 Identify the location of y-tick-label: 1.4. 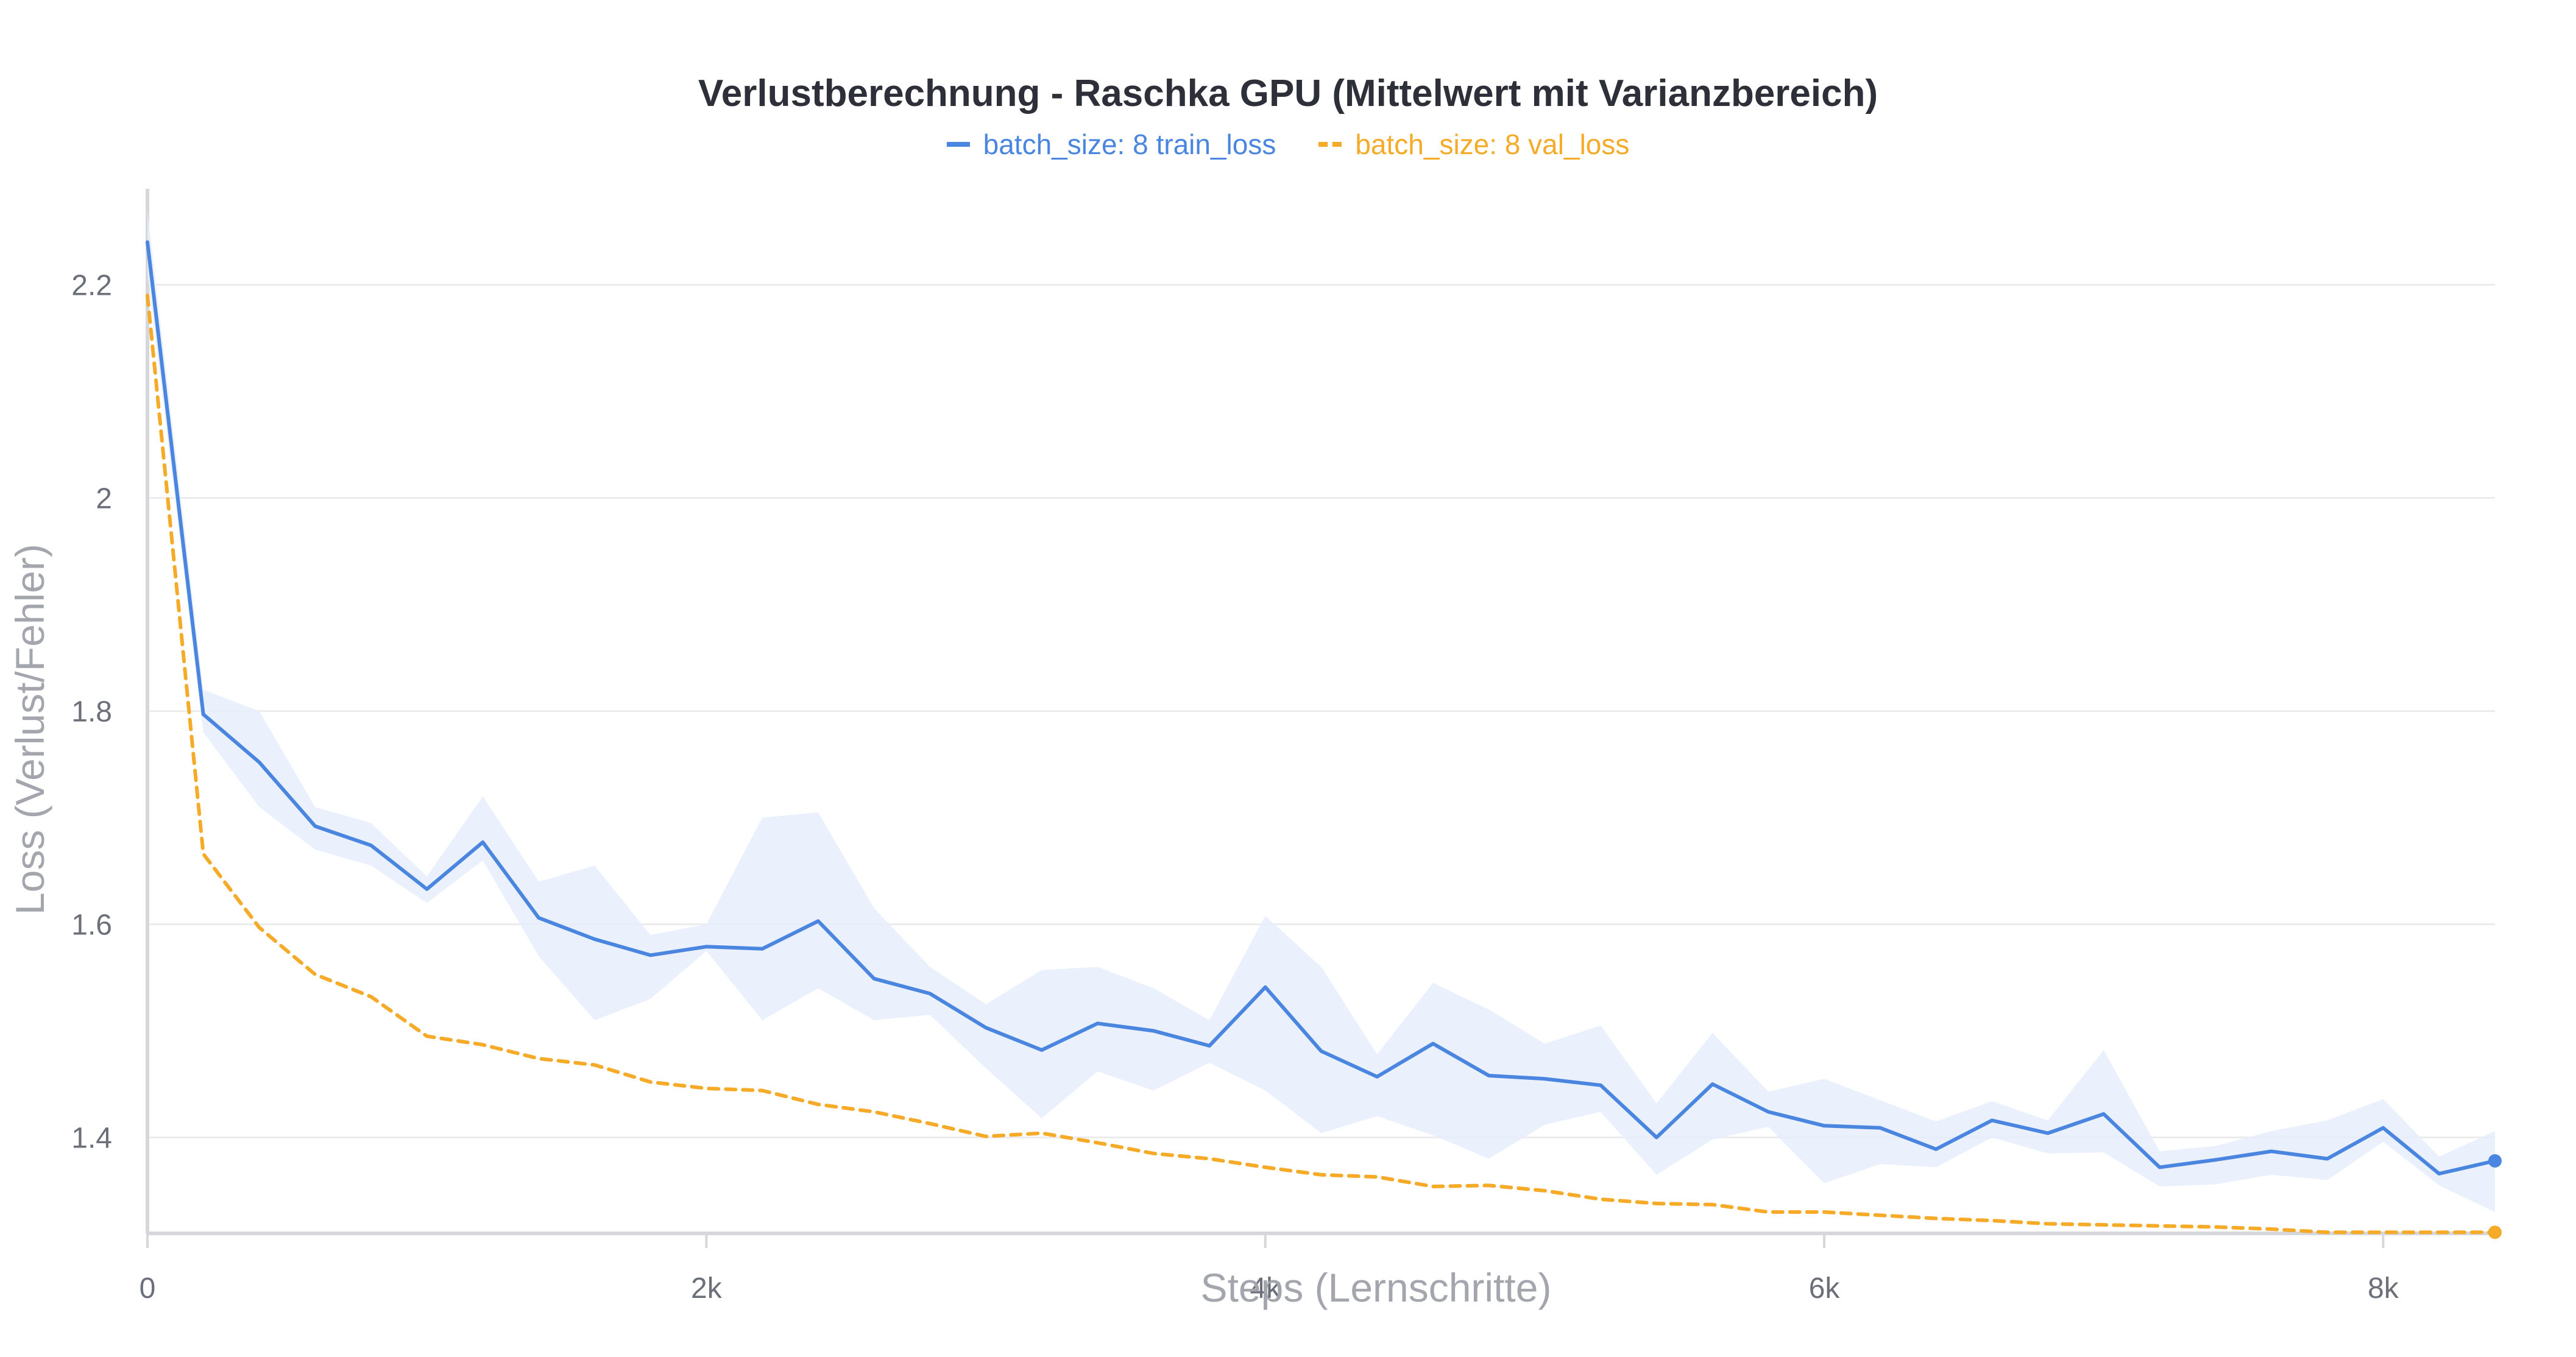
(91, 1139).